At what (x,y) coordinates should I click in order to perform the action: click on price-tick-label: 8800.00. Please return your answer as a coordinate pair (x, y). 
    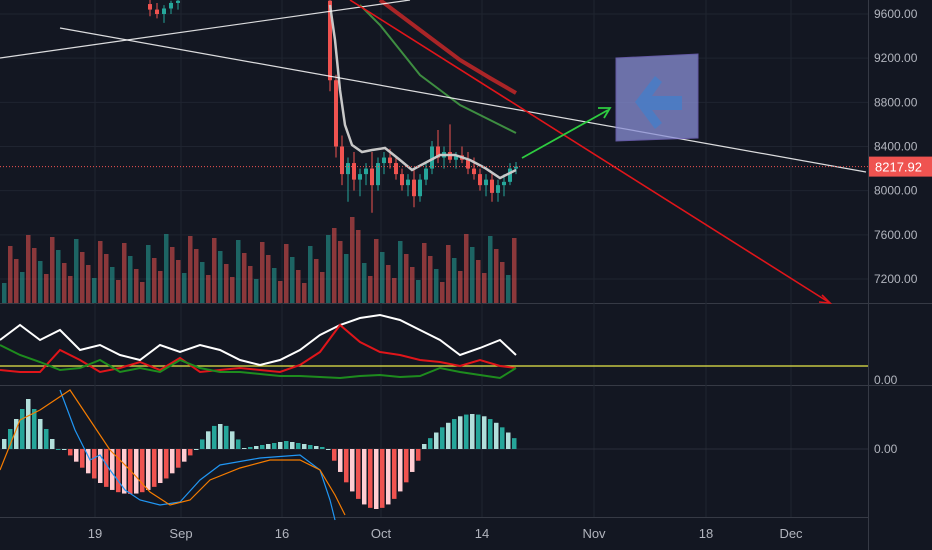
    Looking at the image, I should click on (896, 102).